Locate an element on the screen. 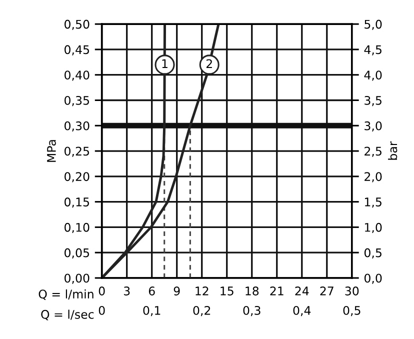  x2-tick-label: 0 is located at coordinates (101, 310).